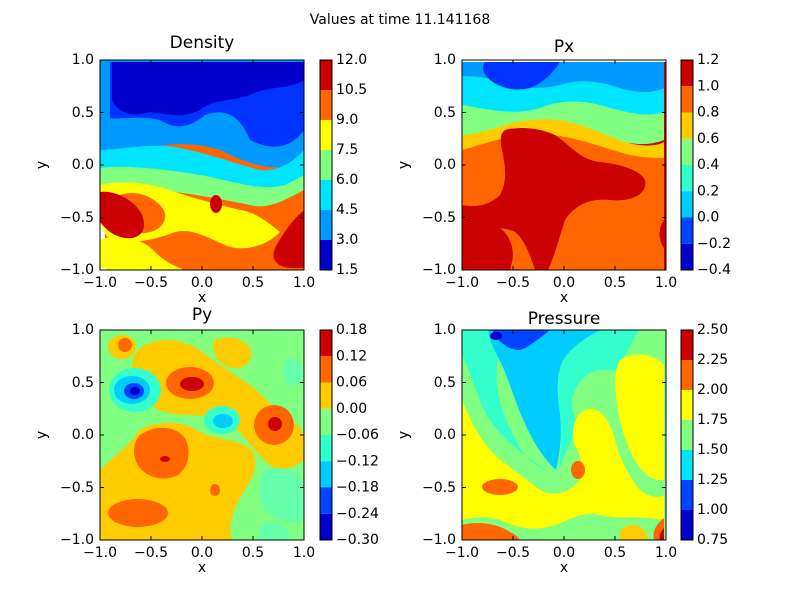 Image resolution: width=800 pixels, height=600 pixels. Describe the element at coordinates (253, 553) in the screenshot. I see `py-xtick-label: 0.5` at that location.